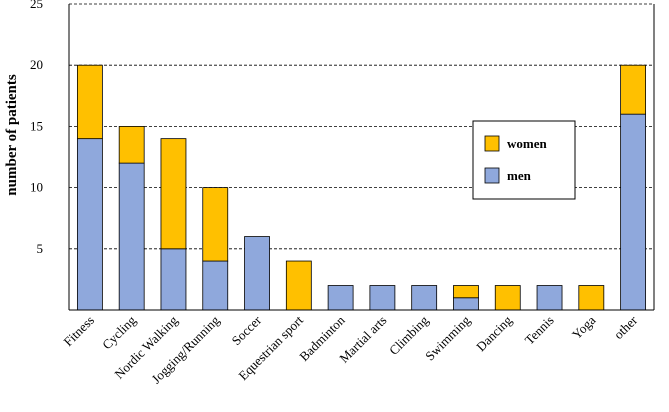 The image size is (669, 412). I want to click on legend: women men, so click(524, 160).